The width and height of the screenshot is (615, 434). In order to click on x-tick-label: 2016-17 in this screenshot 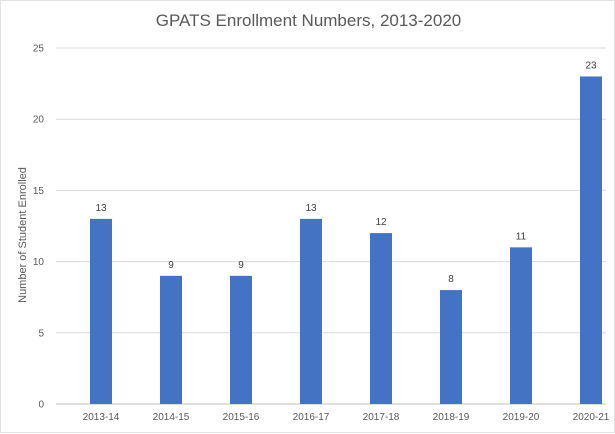, I will do `click(311, 417)`.